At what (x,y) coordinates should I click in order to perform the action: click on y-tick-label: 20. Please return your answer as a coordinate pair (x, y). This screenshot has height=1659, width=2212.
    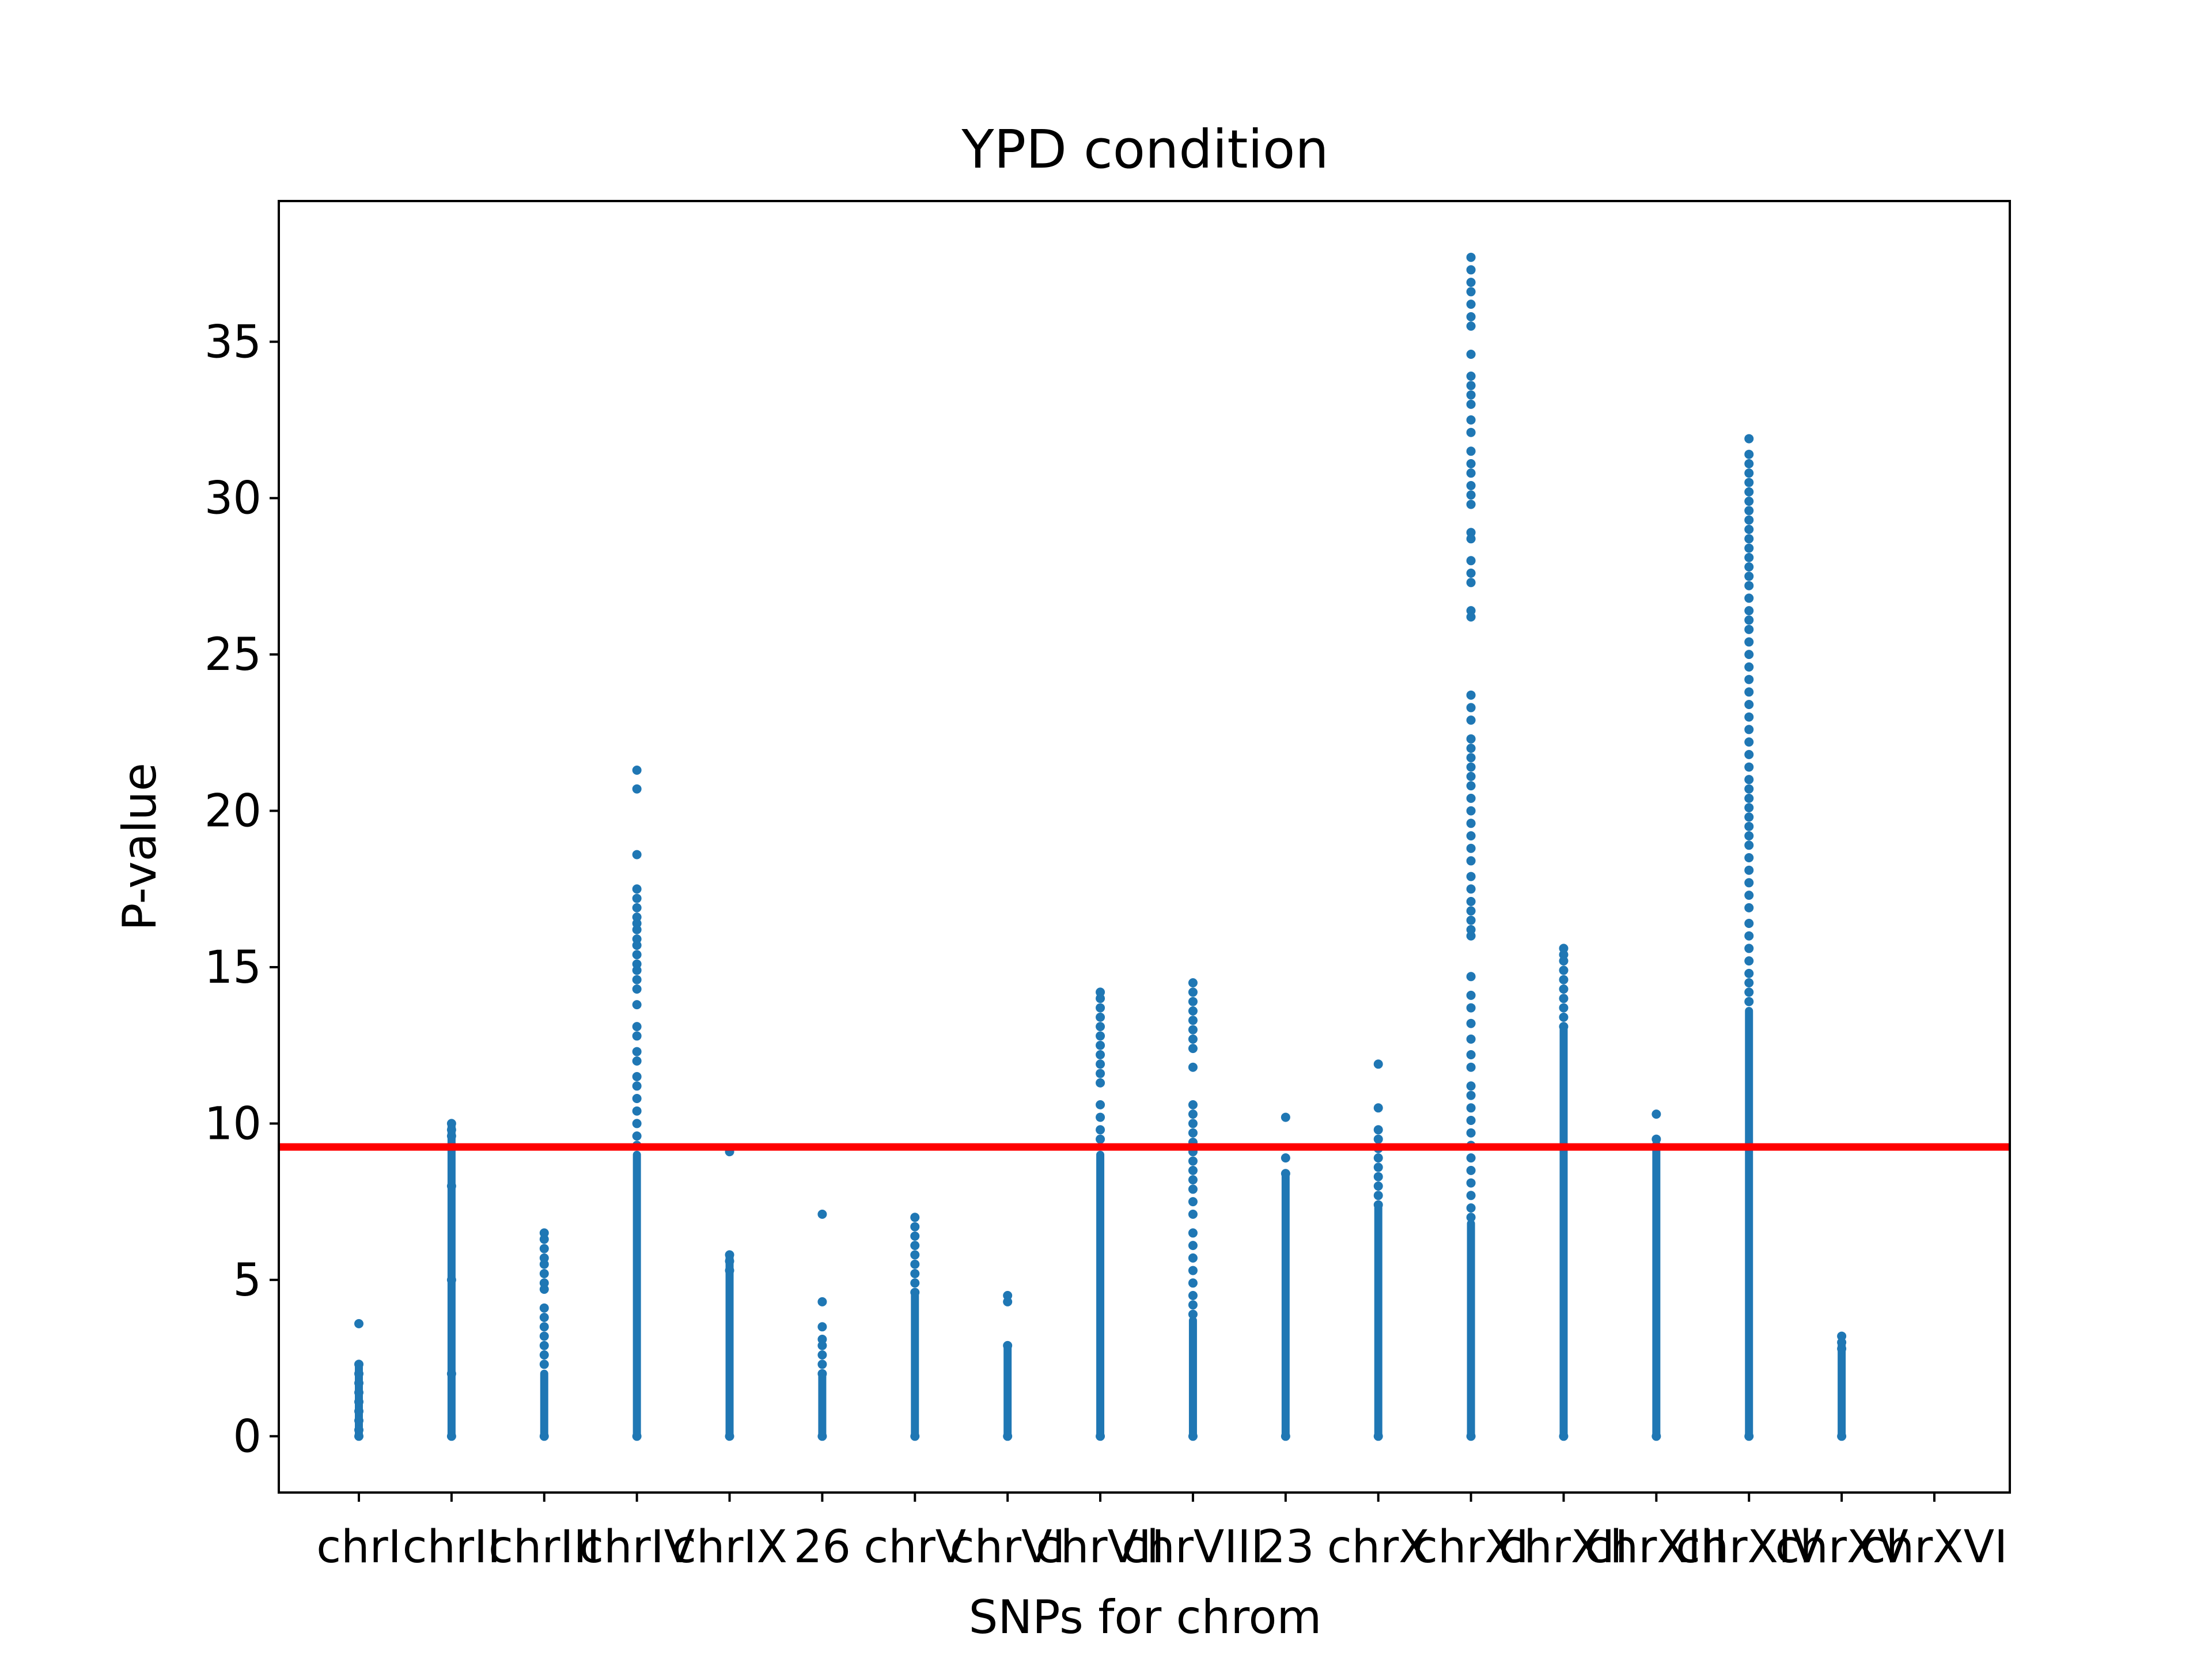
    Looking at the image, I should click on (233, 812).